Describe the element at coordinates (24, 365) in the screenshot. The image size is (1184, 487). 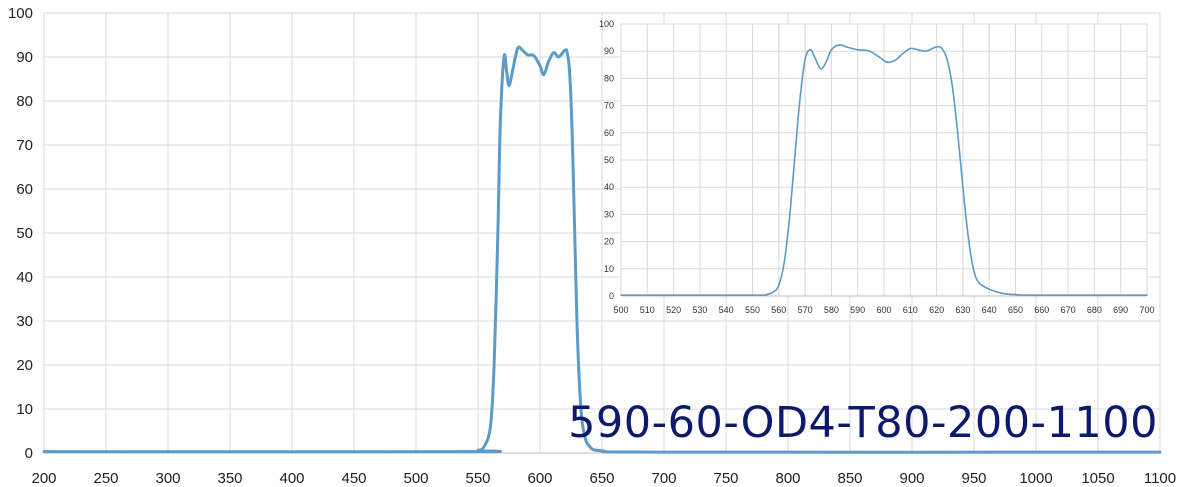
I see `main-y-tick-label: 20` at that location.